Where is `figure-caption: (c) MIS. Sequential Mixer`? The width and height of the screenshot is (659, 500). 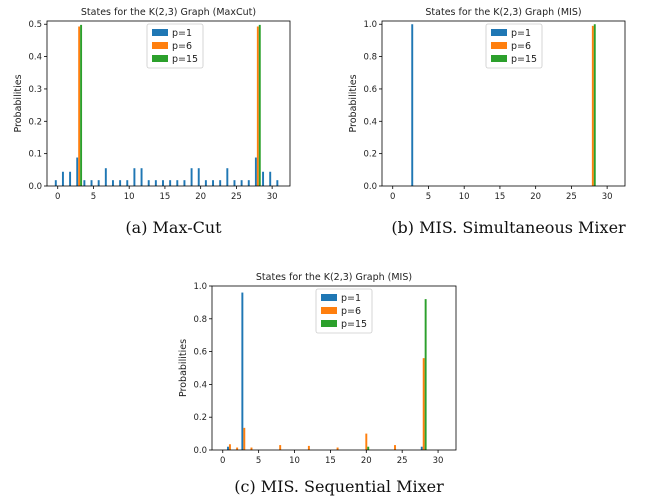 figure-caption: (c) MIS. Sequential Mixer is located at coordinates (339, 486).